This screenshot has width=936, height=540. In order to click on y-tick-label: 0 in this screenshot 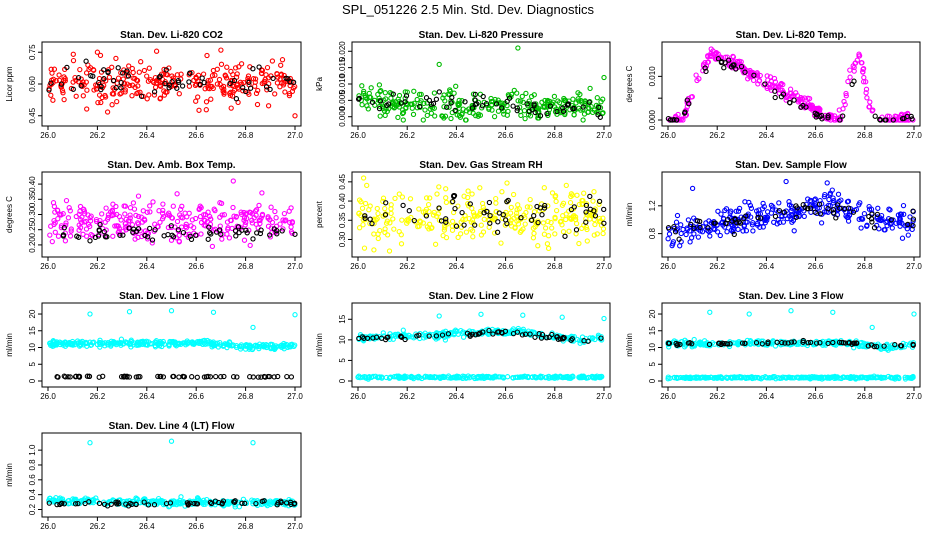, I will do `click(652, 380)`.